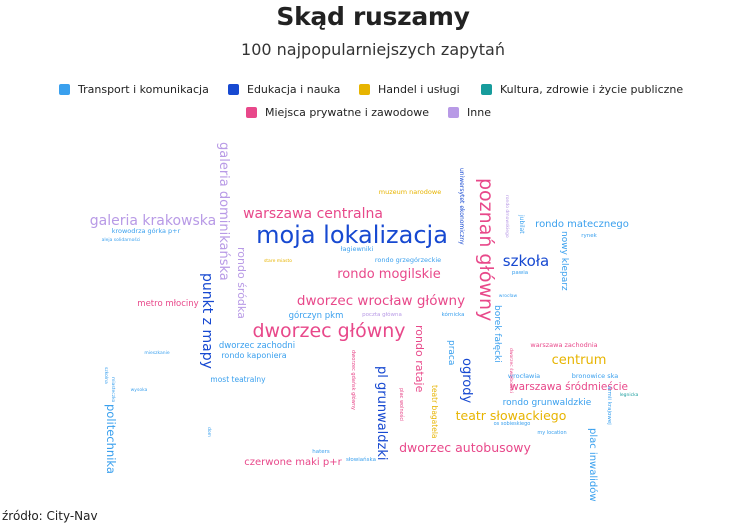 The image size is (746, 528). Describe the element at coordinates (294, 89) in the screenshot. I see `legend-label-edukacja: Edukacja i nauka` at that location.